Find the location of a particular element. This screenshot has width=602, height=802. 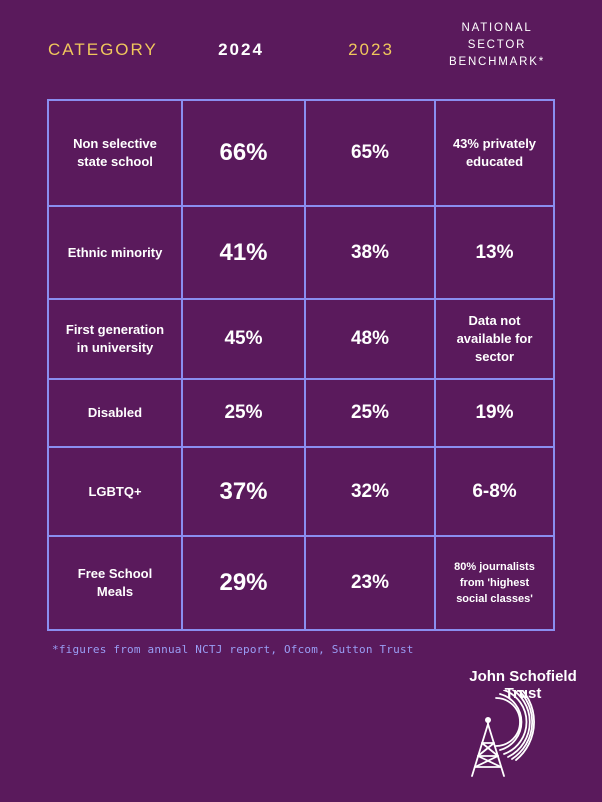

value-2023: 25% is located at coordinates (370, 413).